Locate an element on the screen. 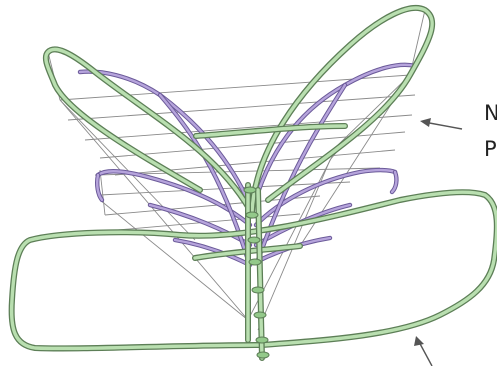 The width and height of the screenshot is (497, 366). callout-label-upper: N is located at coordinates (490, 113).